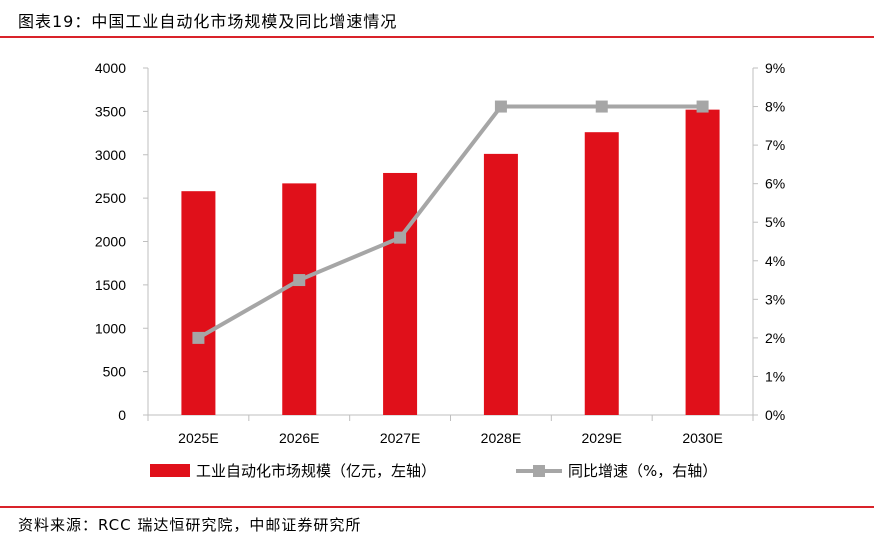 This screenshot has height=541, width=874. What do you see at coordinates (775, 415) in the screenshot?
I see `right-tick-label: 0%` at bounding box center [775, 415].